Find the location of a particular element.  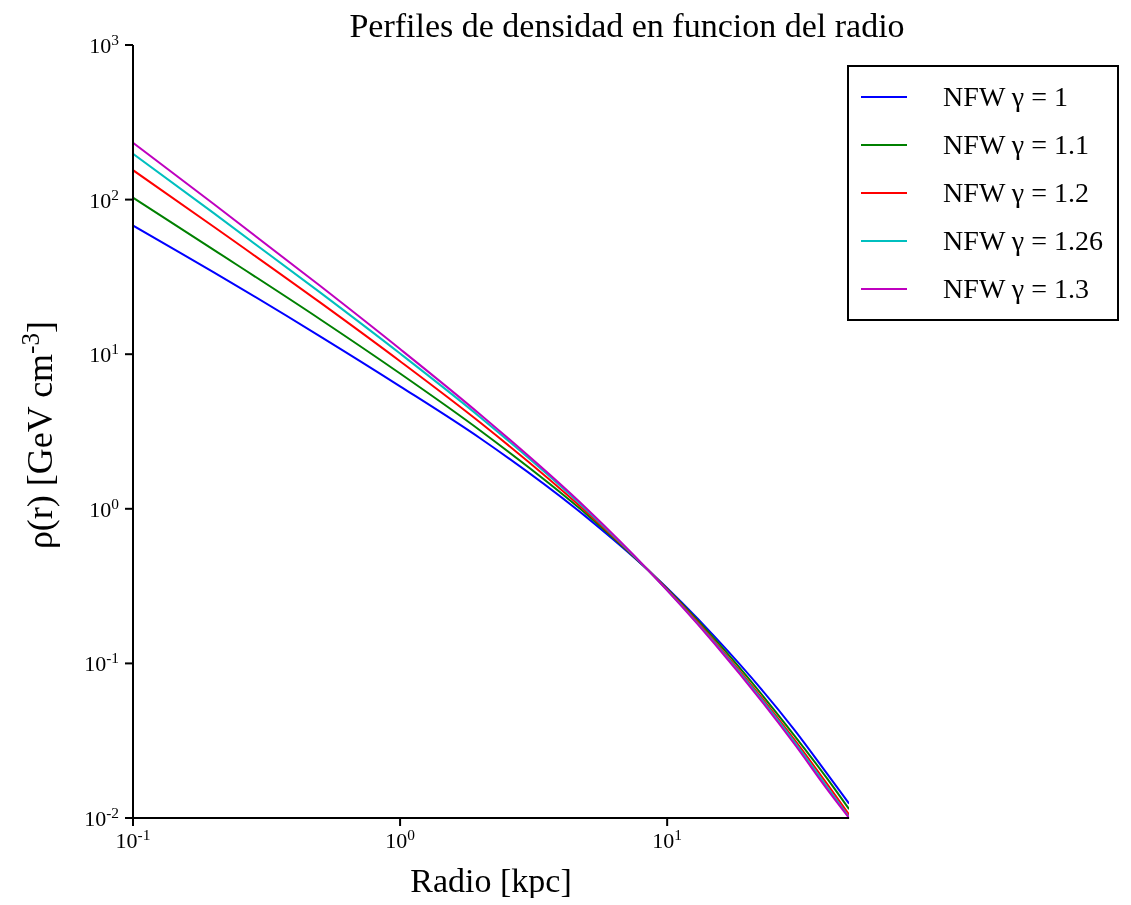

legend-label: NFW γ = 1.2 is located at coordinates (1016, 193).